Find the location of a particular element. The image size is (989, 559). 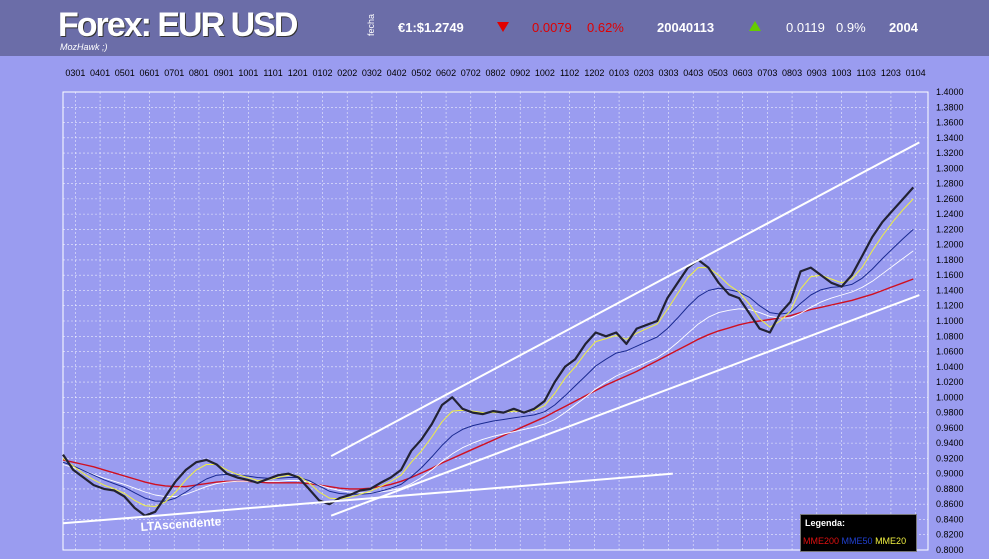

x-tick-label: 0903 is located at coordinates (817, 73).